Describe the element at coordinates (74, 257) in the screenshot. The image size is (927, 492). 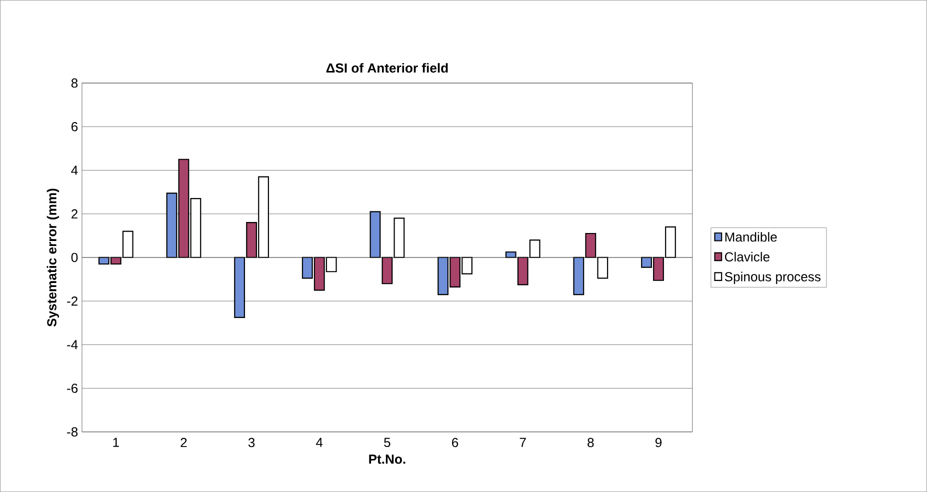
I see `y-tick-label: 0` at that location.